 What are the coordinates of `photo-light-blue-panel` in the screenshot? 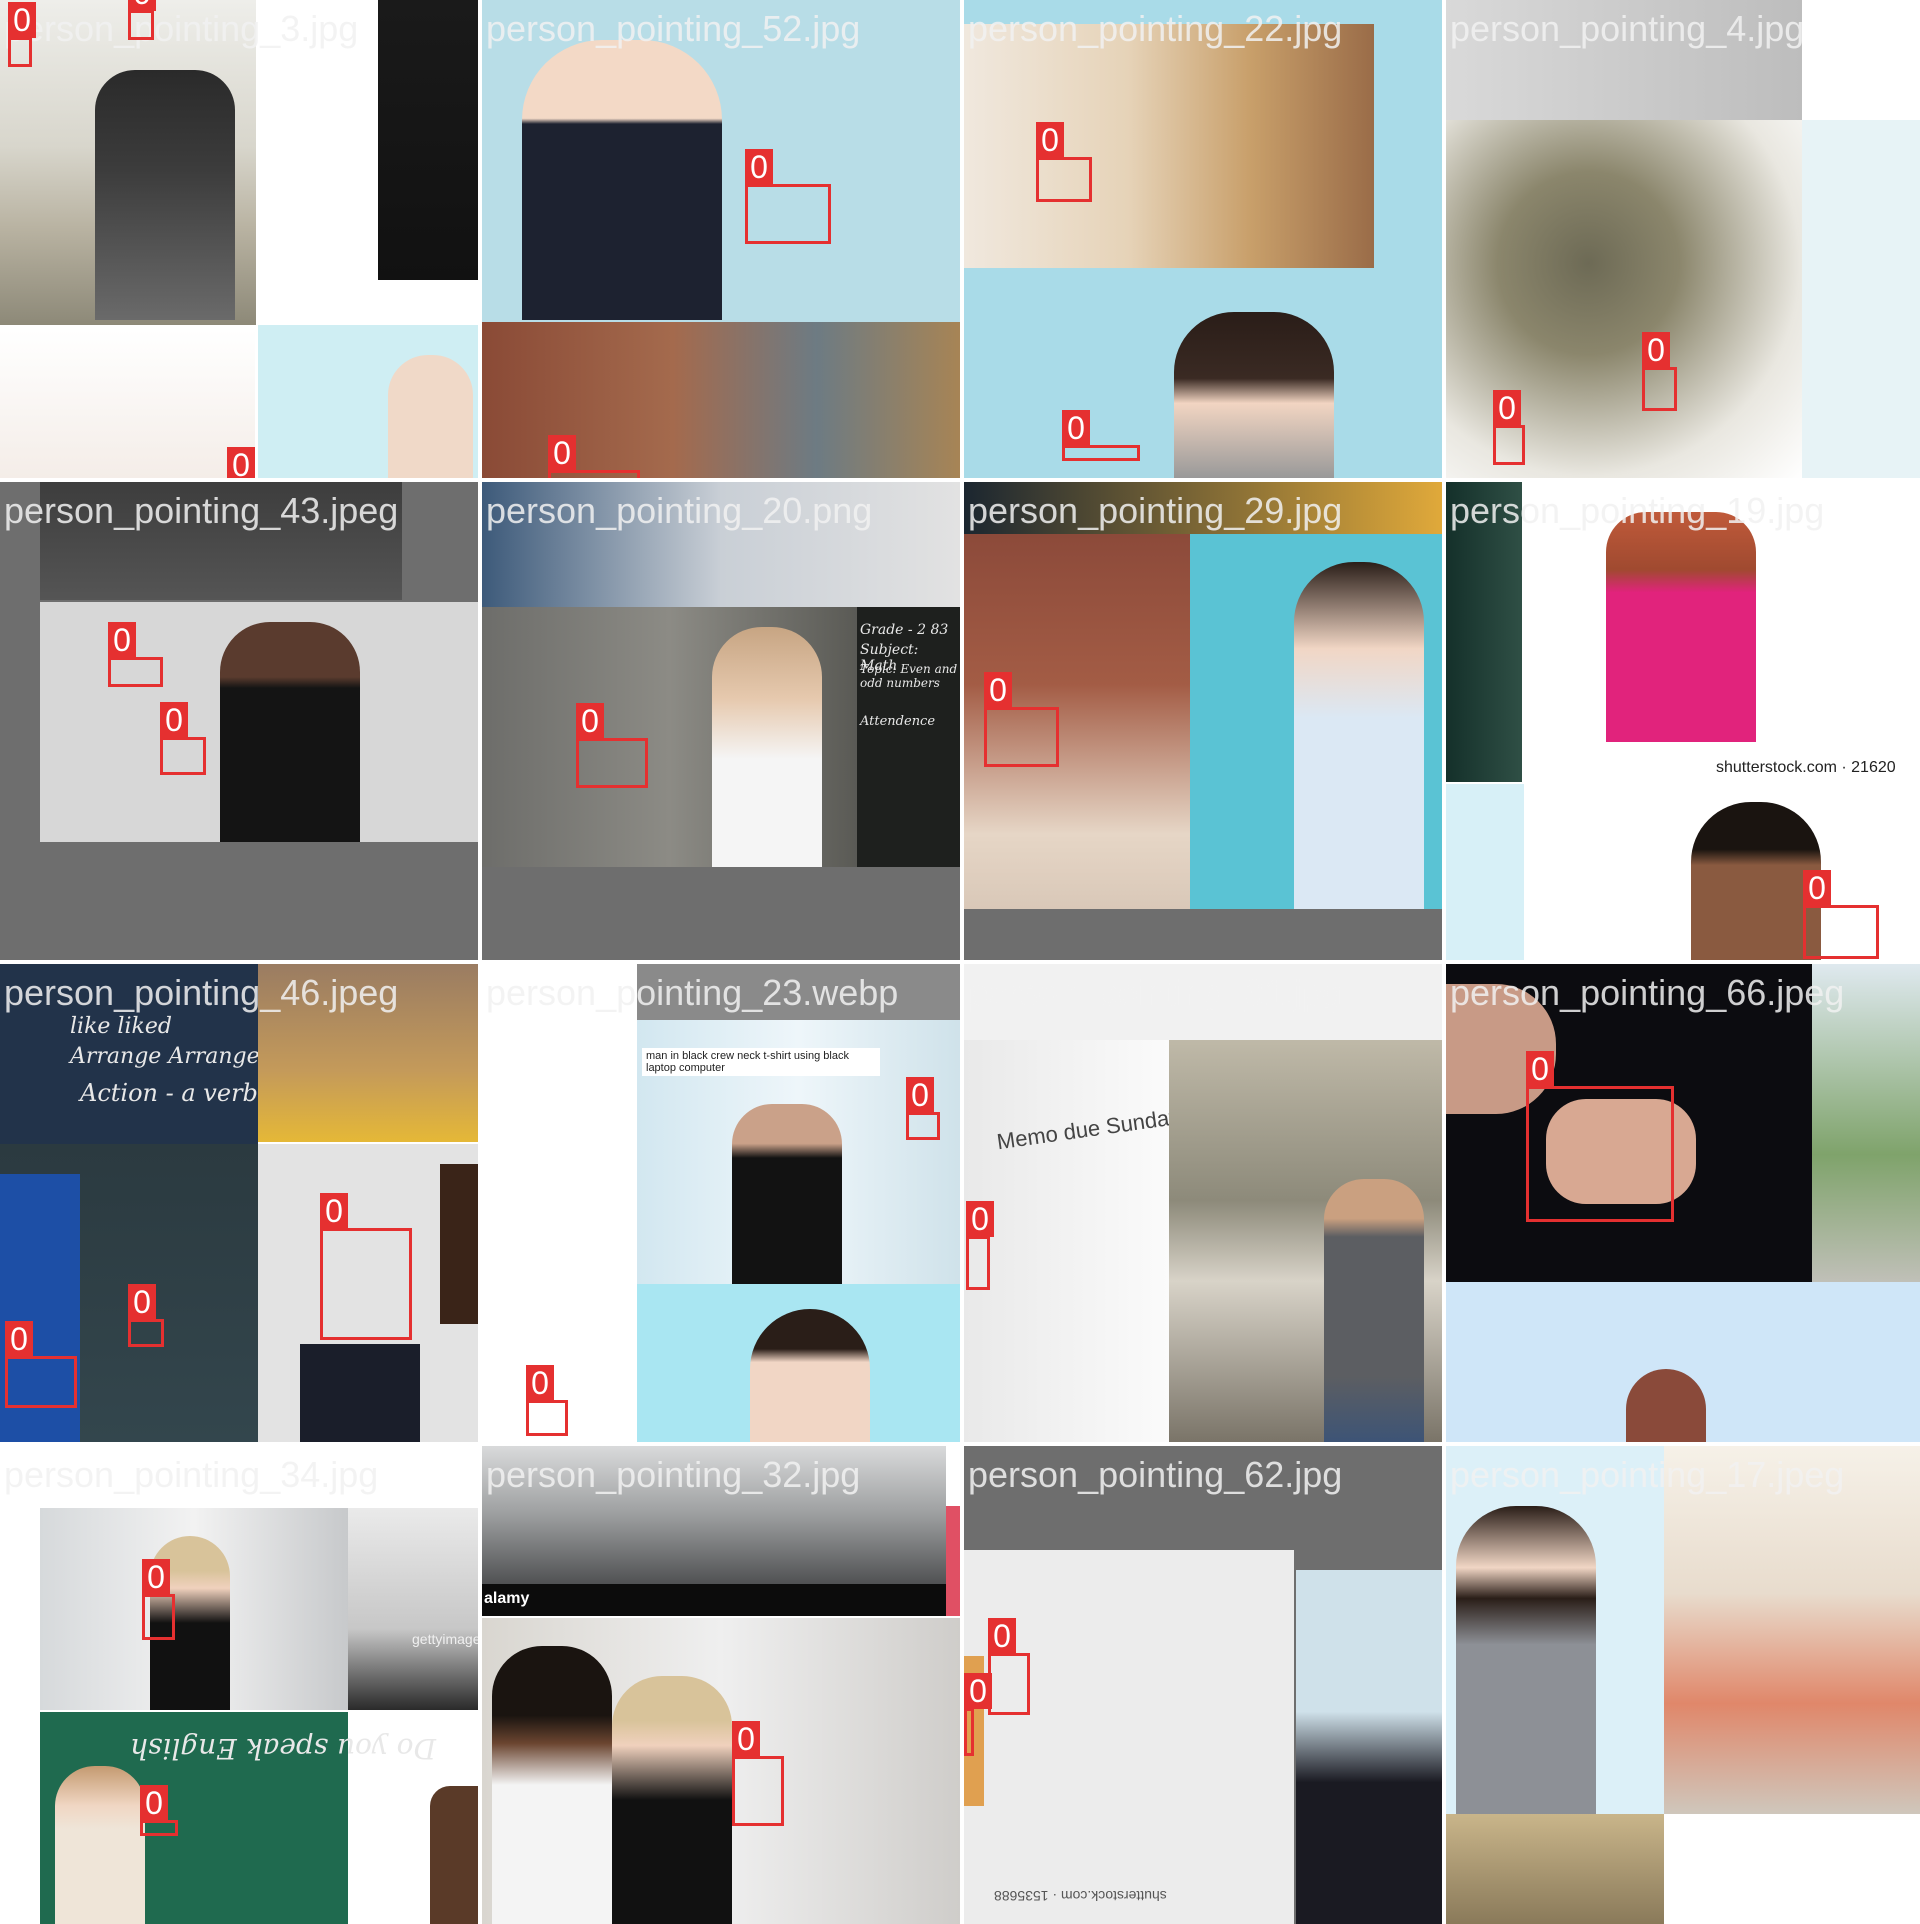 It's located at (1861, 299).